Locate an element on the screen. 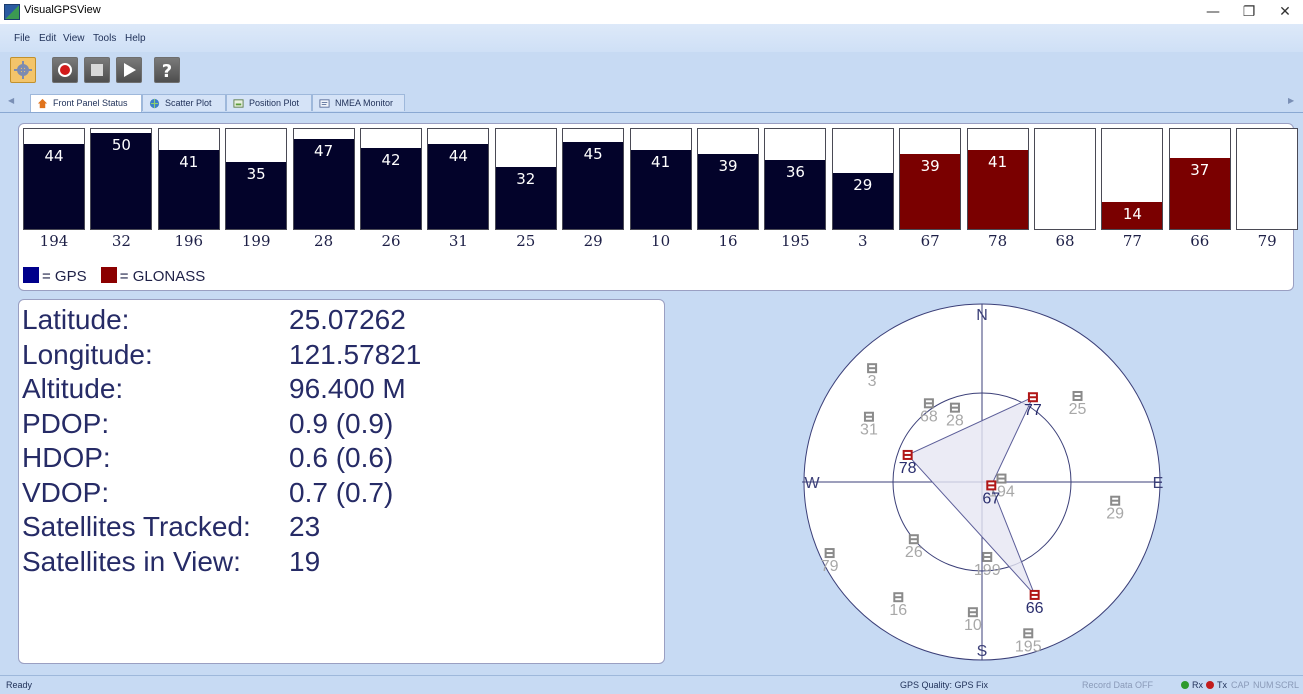 Image resolution: width=1303 pixels, height=694 pixels. signal-bar-prn: 79 is located at coordinates (1267, 241).